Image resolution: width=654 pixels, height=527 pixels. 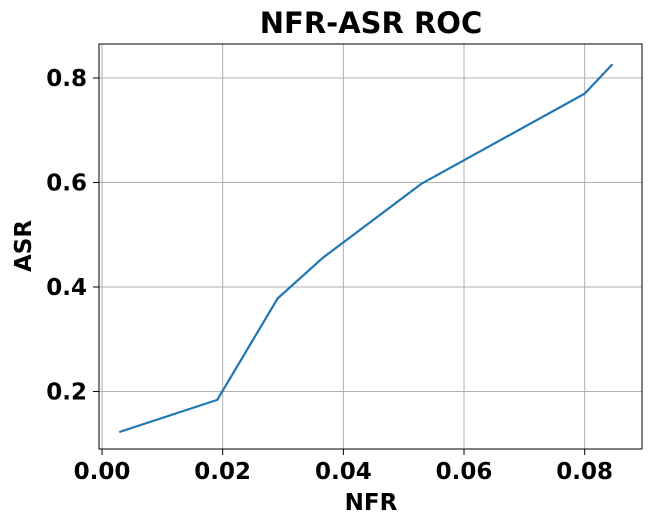 What do you see at coordinates (66, 79) in the screenshot?
I see `y-tick-label: 0.8` at bounding box center [66, 79].